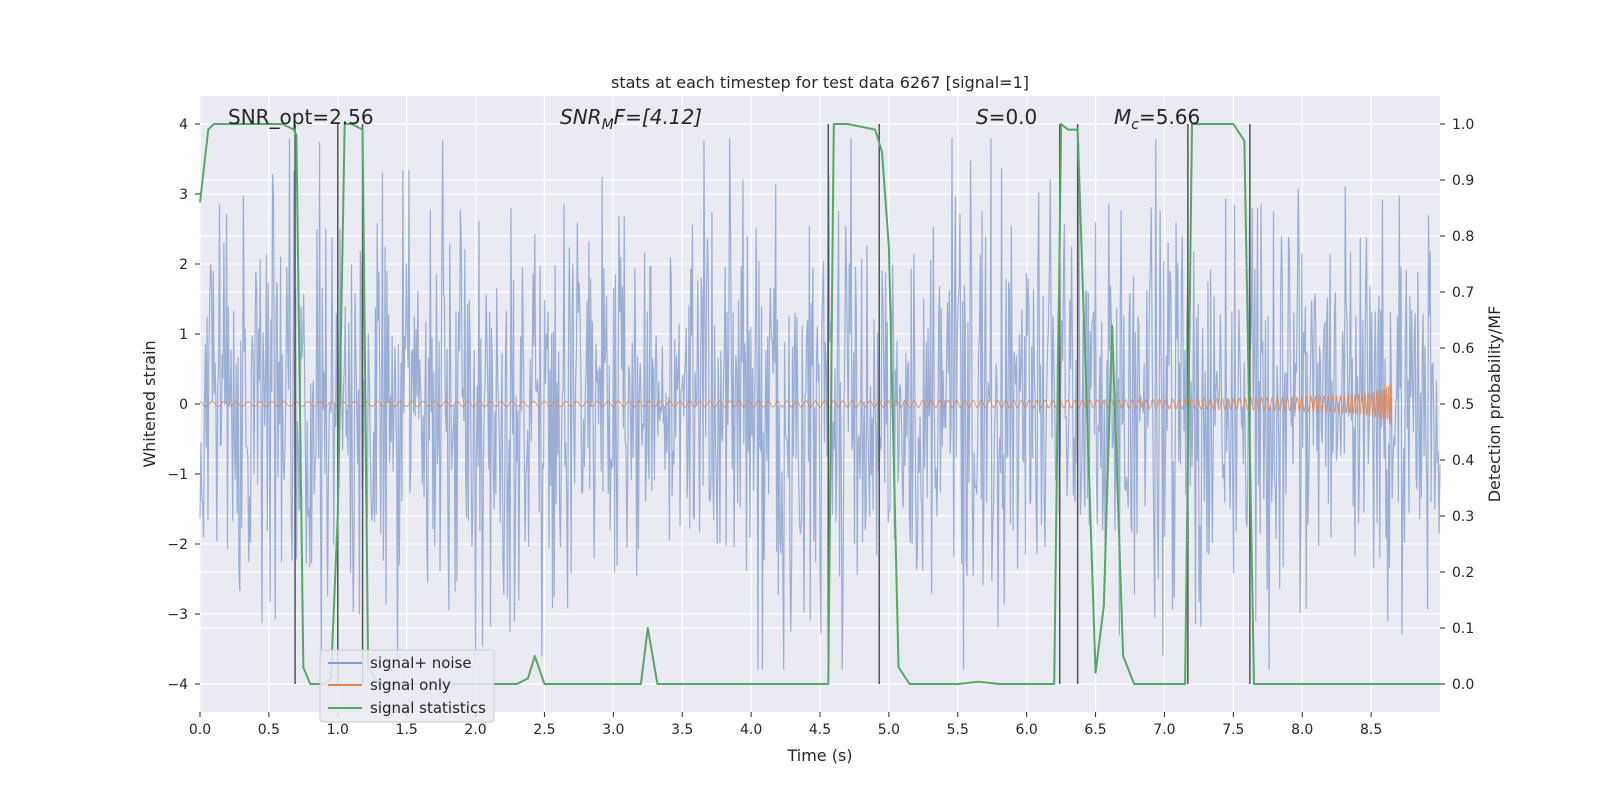  Describe the element at coordinates (183, 195) in the screenshot. I see `y-tick-label-7: 3` at that location.